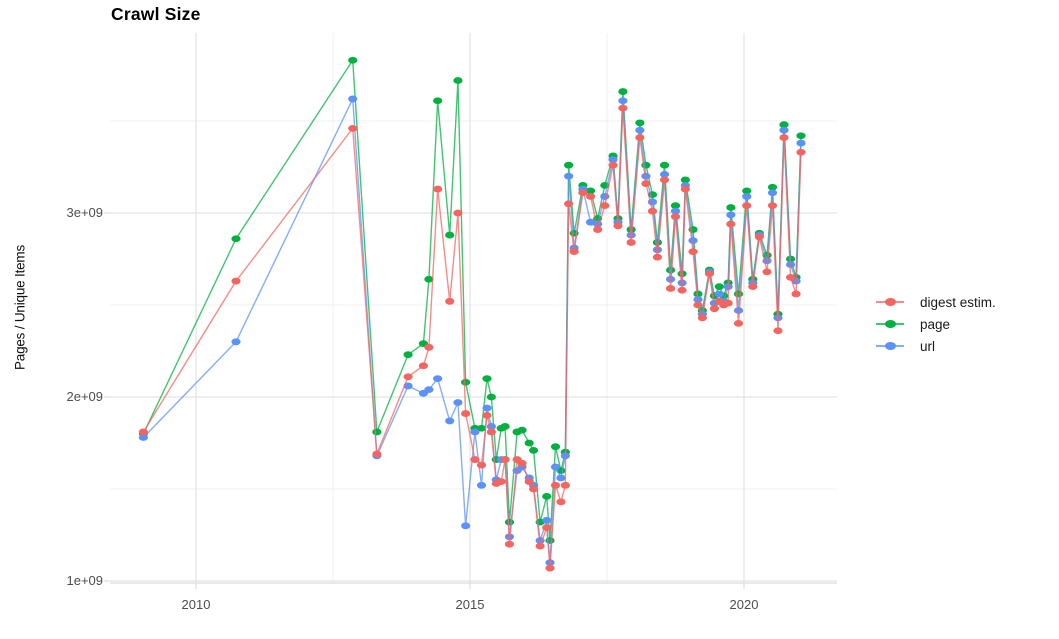 The image size is (1059, 639). Describe the element at coordinates (156, 14) in the screenshot. I see `chart-title: Crawl Size` at that location.